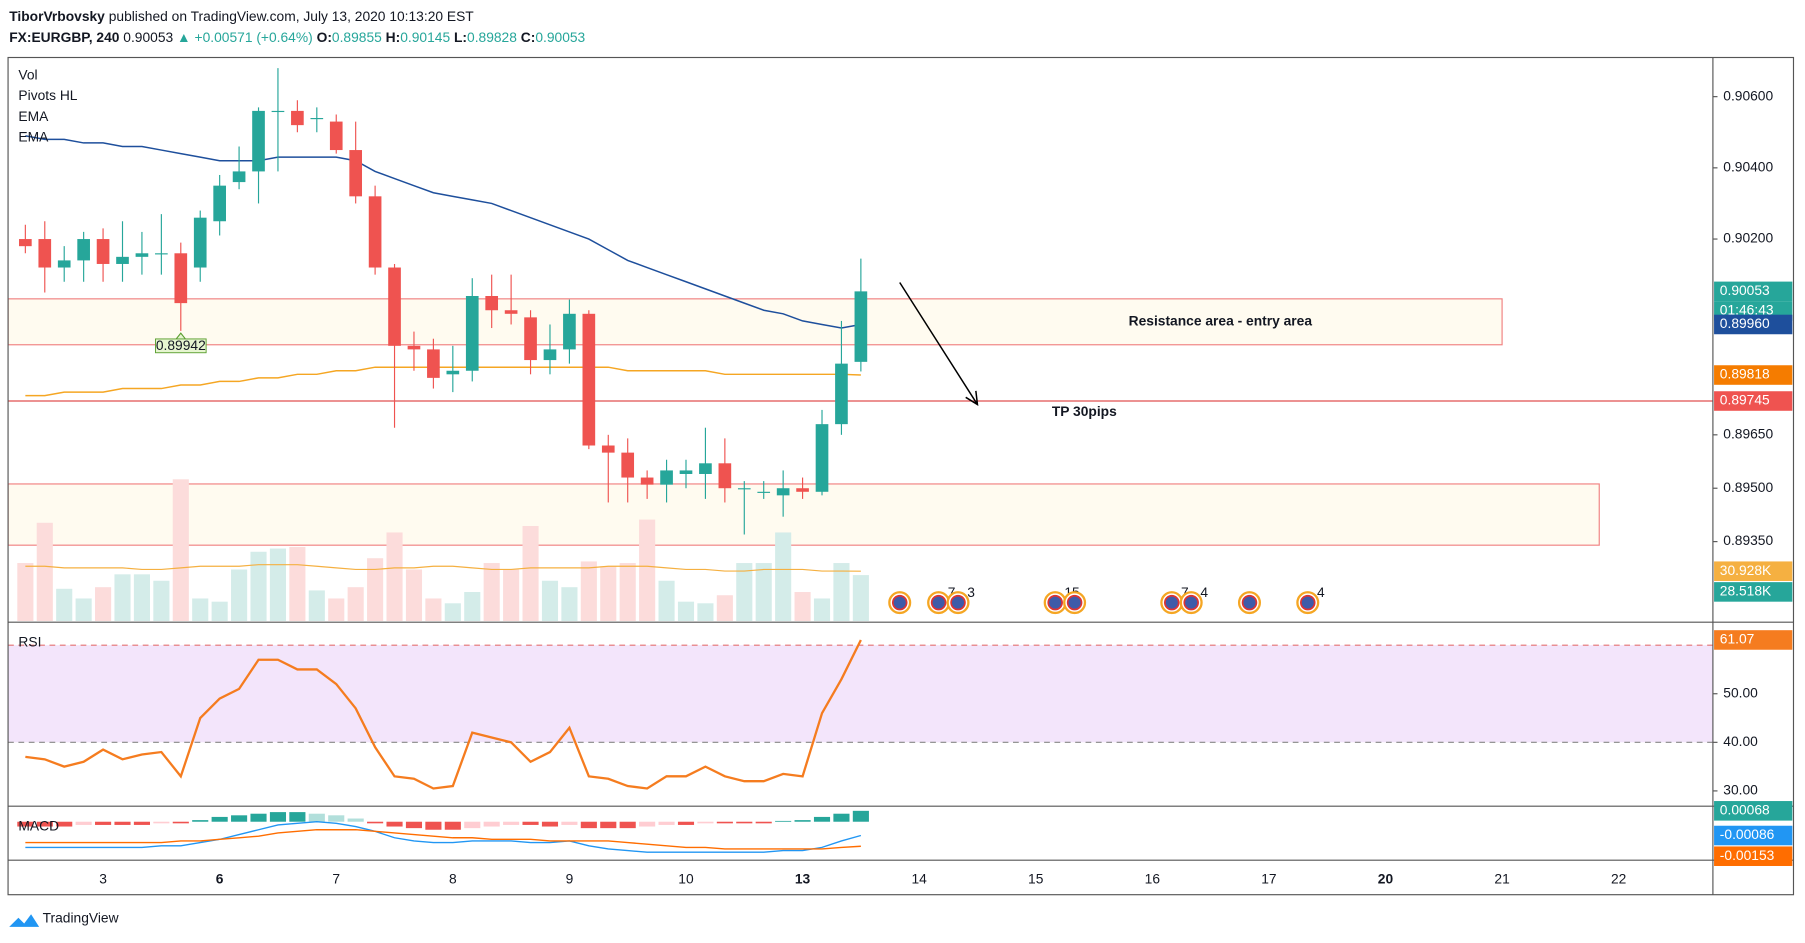 The width and height of the screenshot is (1805, 943). I want to click on price-tag: 0.89818, so click(1745, 374).